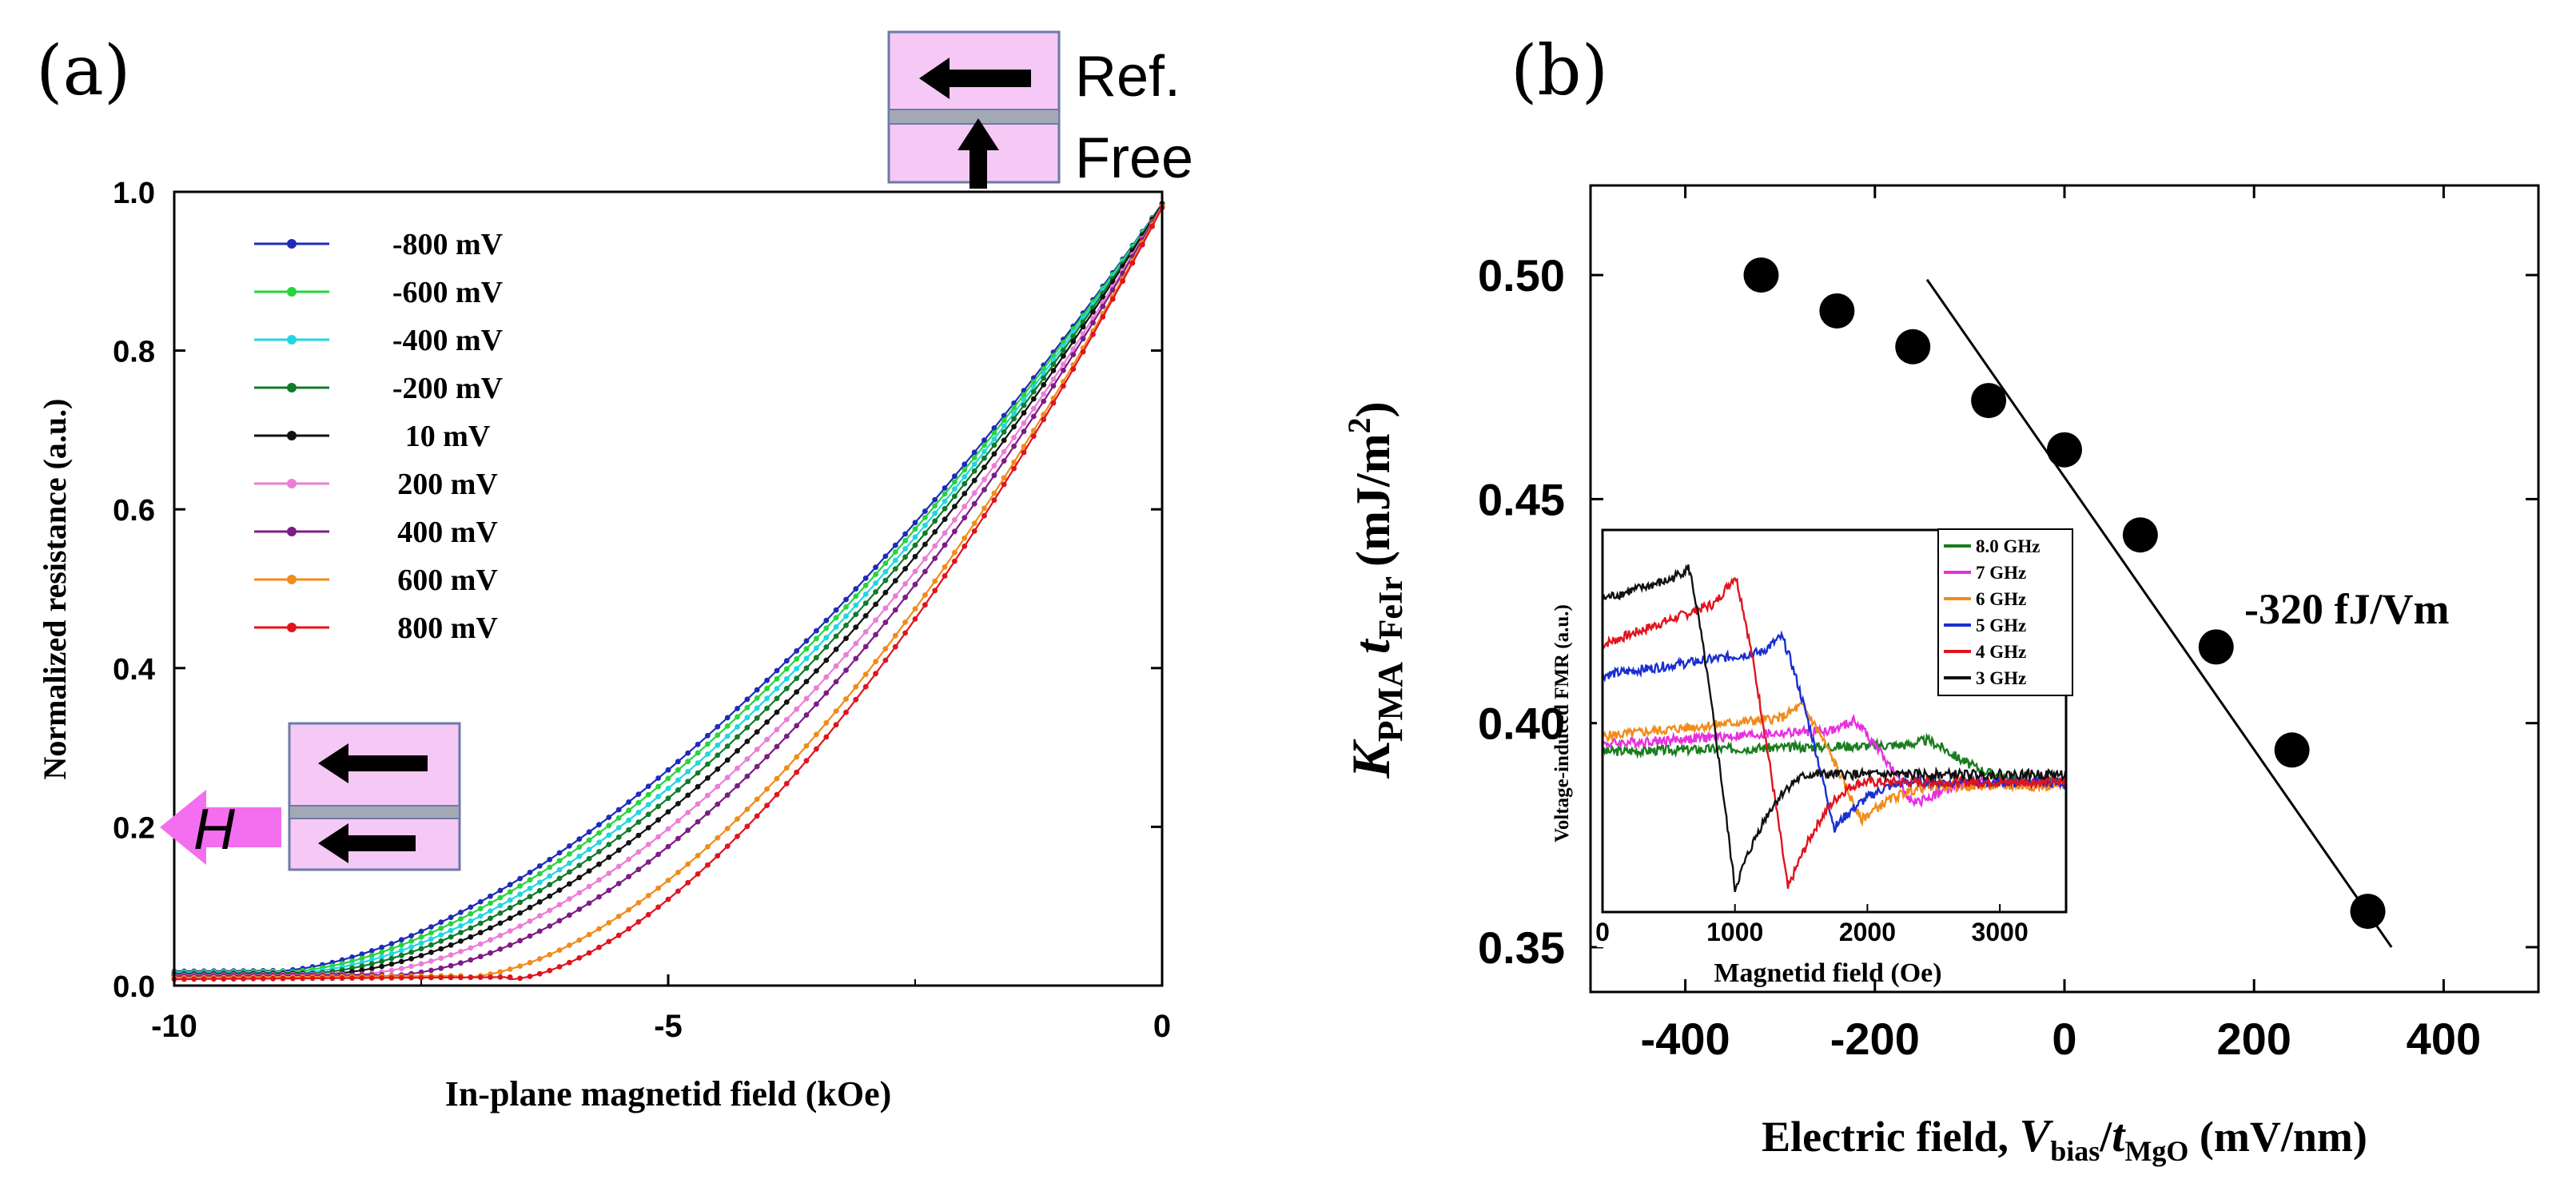 This screenshot has width=2576, height=1203. I want to click on ylabel-sup: 2, so click(1359, 425).